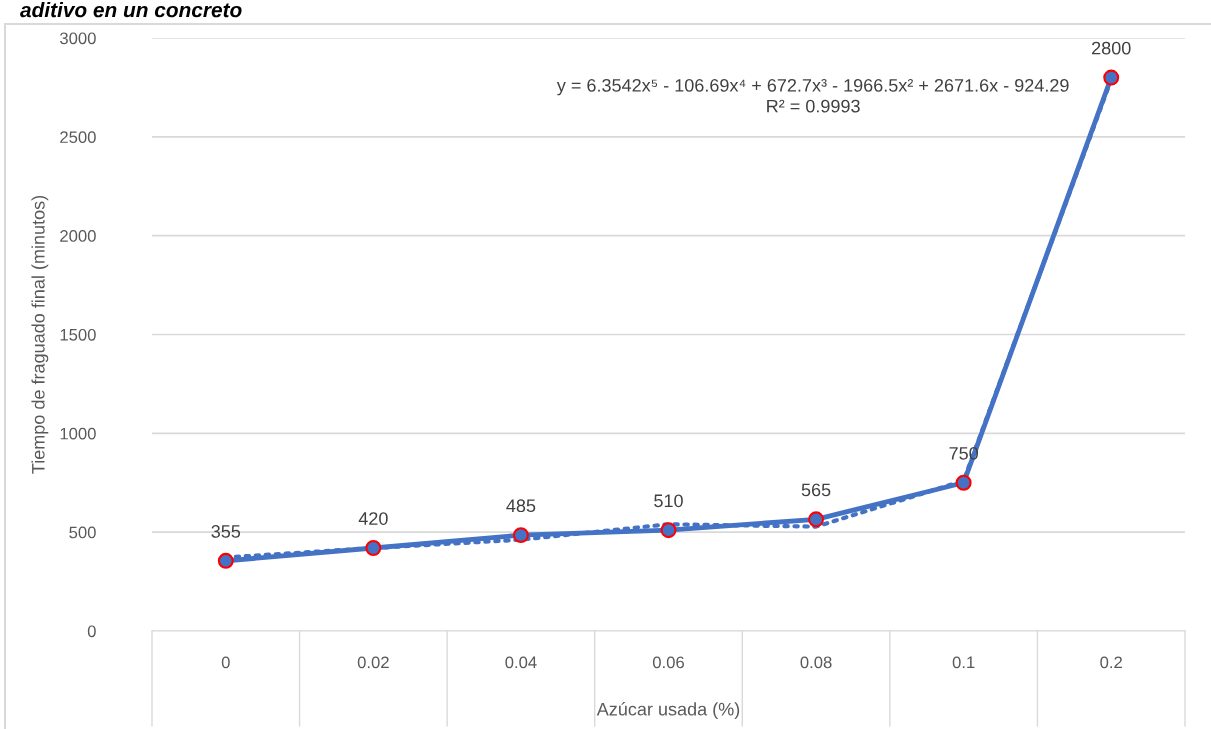  What do you see at coordinates (131, 10) in the screenshot?
I see `chart-title: aditivo en un concreto` at bounding box center [131, 10].